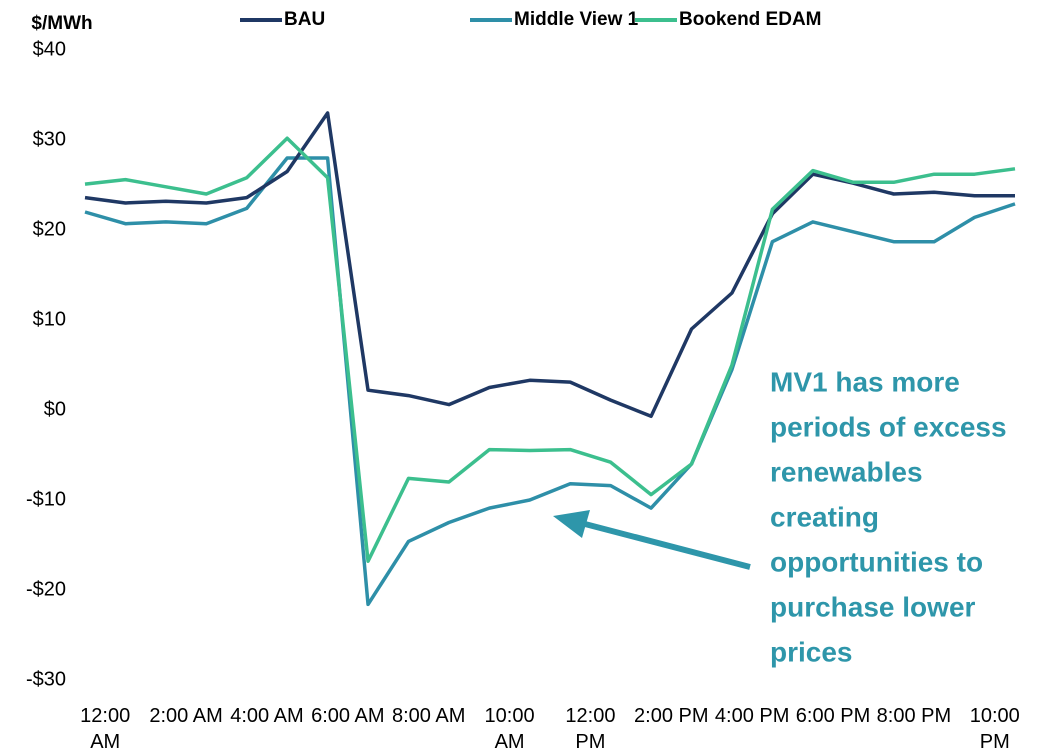  I want to click on x-tick-label: 6:00 PM, so click(833, 716).